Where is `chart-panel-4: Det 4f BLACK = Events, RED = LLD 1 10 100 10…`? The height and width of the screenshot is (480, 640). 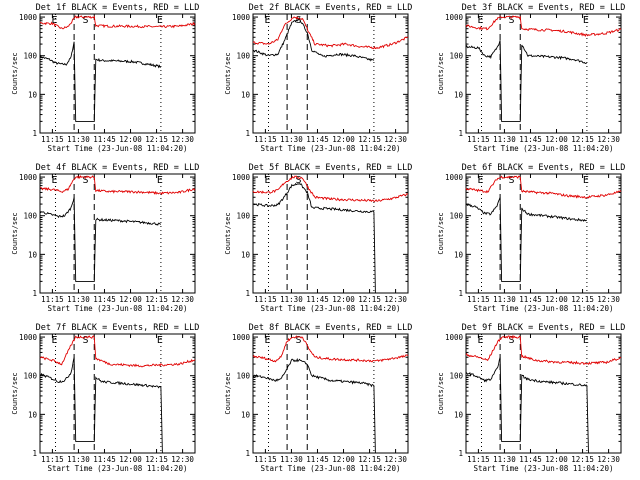 chart-panel-4: Det 4f BLACK = Events, RED = LLD 1 10 100 10… is located at coordinates (105, 238).